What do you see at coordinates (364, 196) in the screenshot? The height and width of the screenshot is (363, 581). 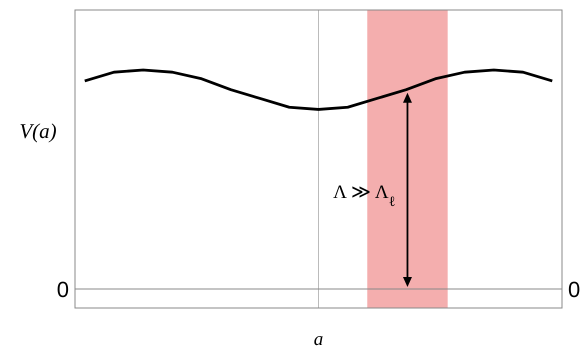 I see `annotation: Λ ≫ Λ$_{ℓ}$` at bounding box center [364, 196].